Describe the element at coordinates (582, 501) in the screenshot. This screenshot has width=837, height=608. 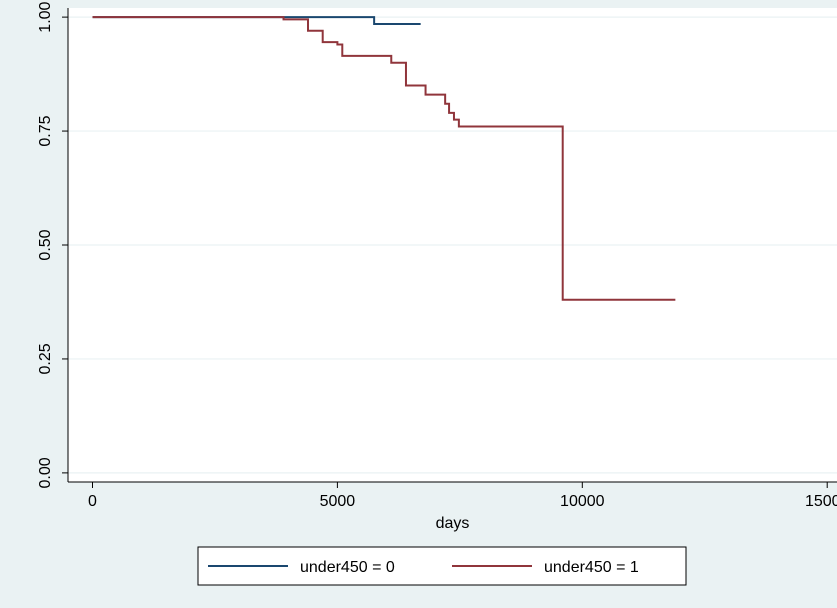
I see `x-tick-label: 10000` at that location.